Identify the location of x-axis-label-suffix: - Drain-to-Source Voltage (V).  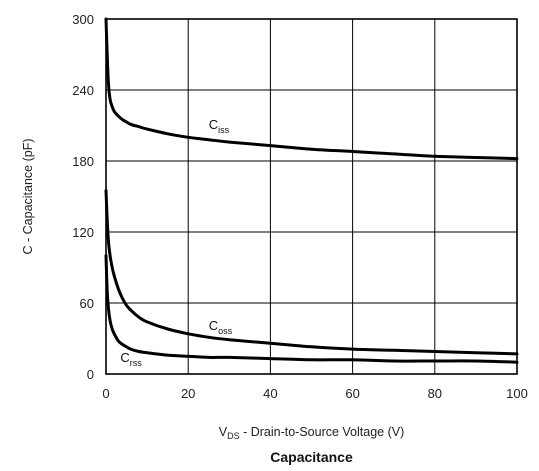
(322, 432).